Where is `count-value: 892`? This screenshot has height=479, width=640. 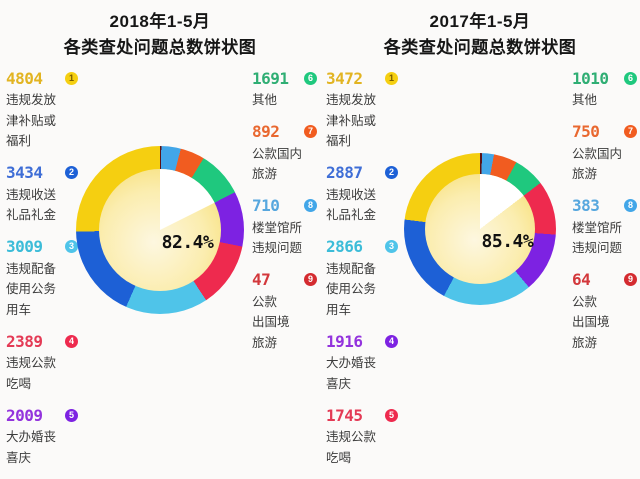
count-value: 892 is located at coordinates (266, 131).